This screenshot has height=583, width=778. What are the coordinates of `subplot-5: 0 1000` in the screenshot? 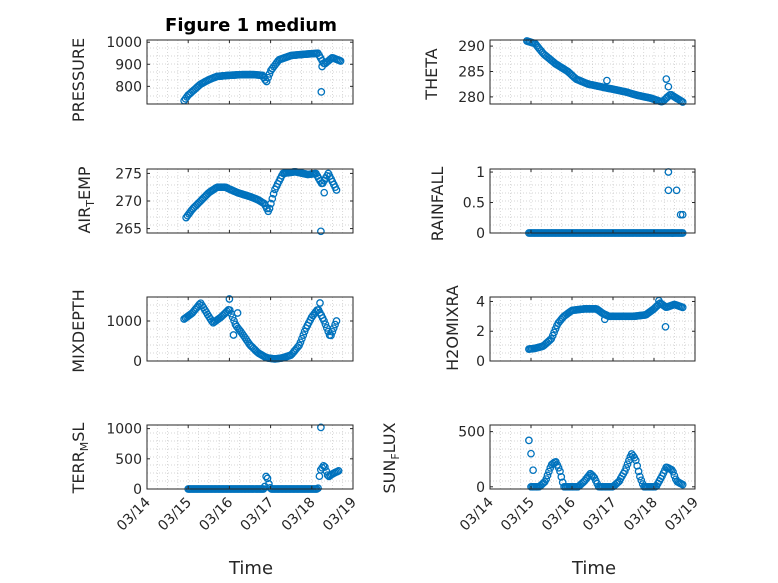 It's located at (230, 332).